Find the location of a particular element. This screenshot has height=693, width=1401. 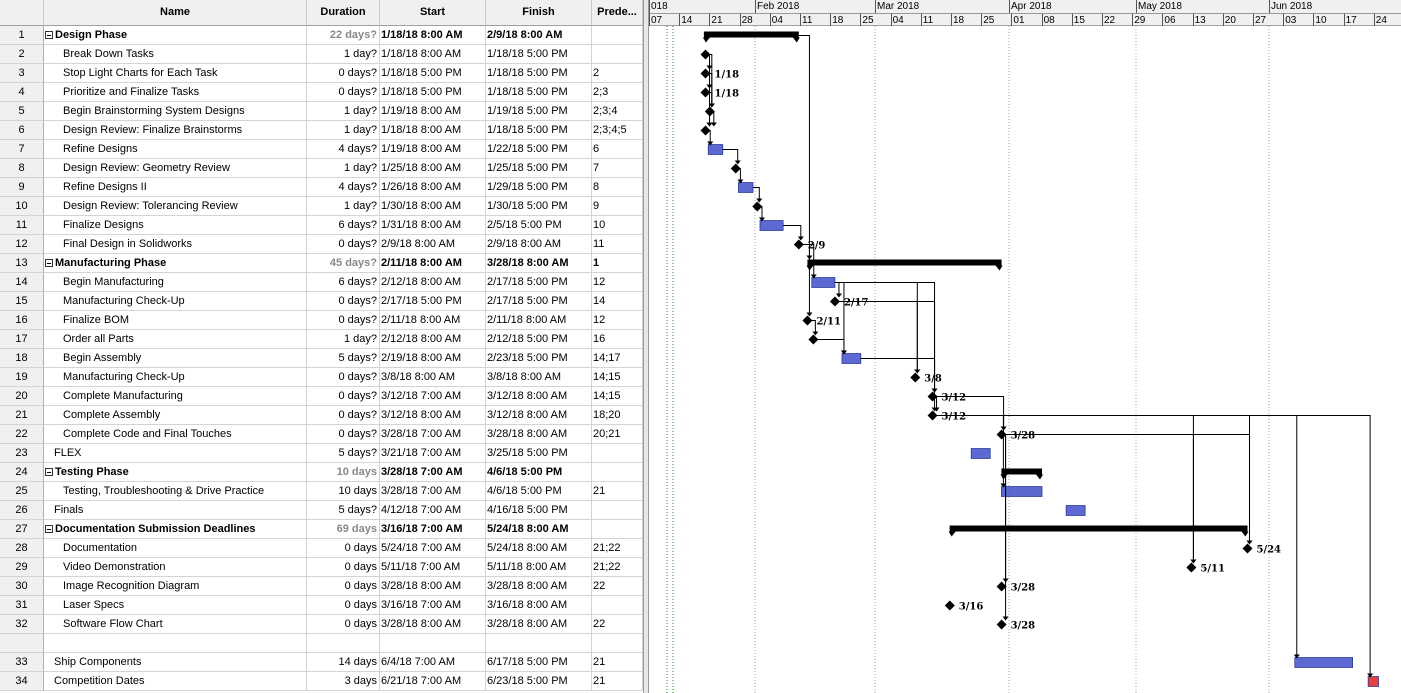

task-name-cell: Refine Designs II is located at coordinates (175, 187).